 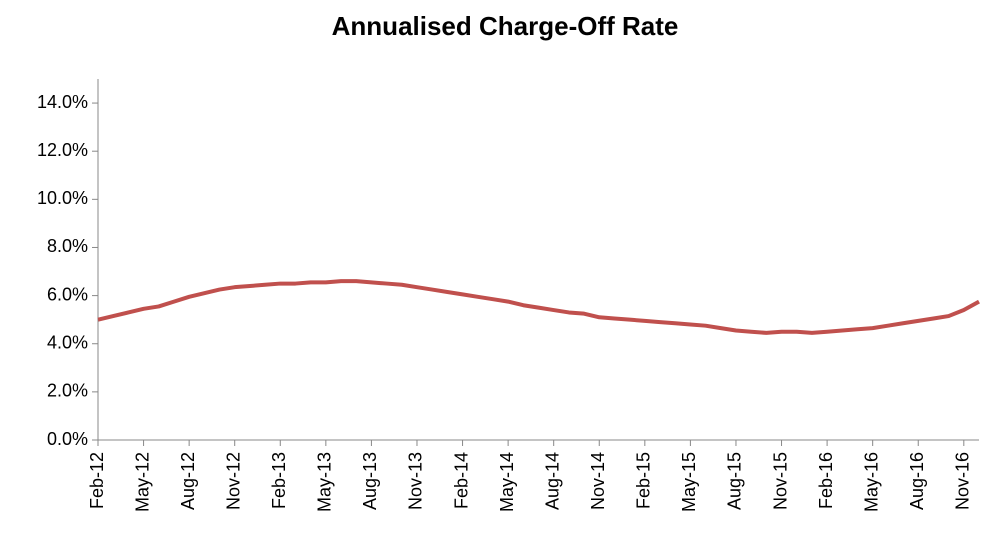 What do you see at coordinates (67, 391) in the screenshot?
I see `y-tick-label: 2.0%` at bounding box center [67, 391].